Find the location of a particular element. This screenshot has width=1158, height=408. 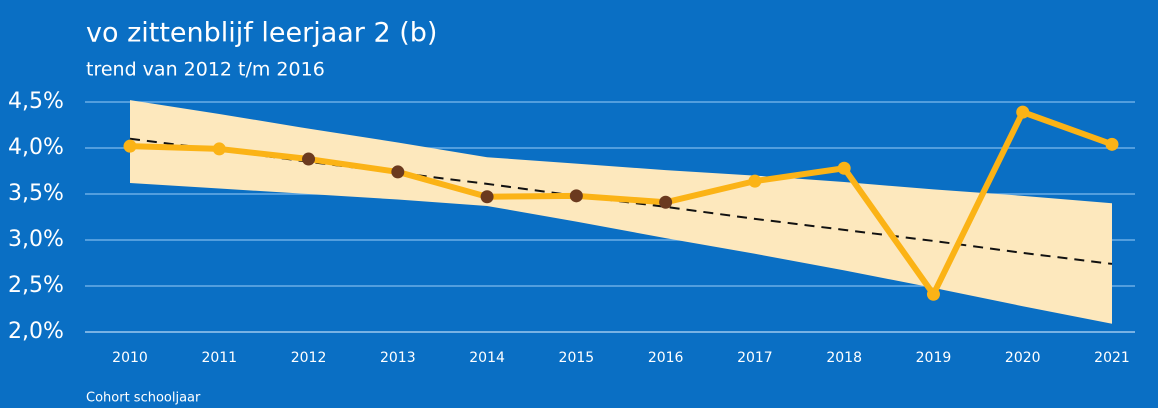

x-tick-label: 2010 is located at coordinates (130, 358).